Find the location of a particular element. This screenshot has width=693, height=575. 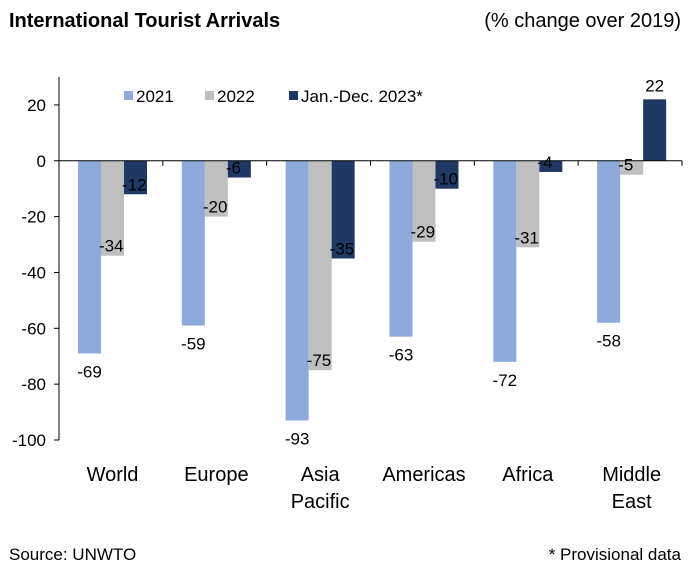

category-label-line: East is located at coordinates (632, 502).